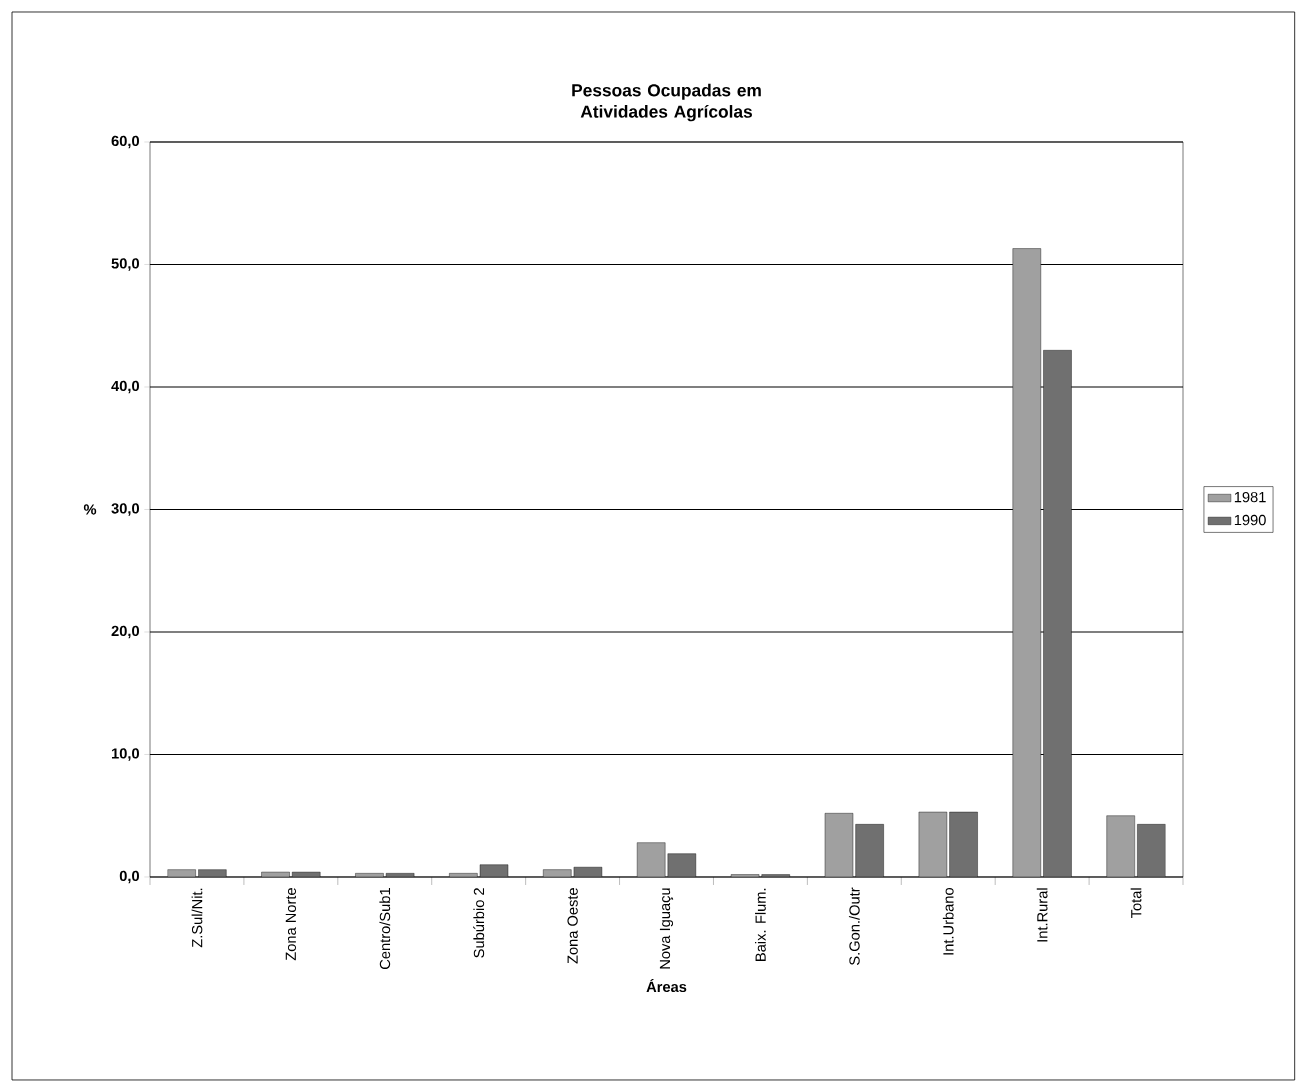  What do you see at coordinates (666, 985) in the screenshot?
I see `x-axis-title: Áreas` at bounding box center [666, 985].